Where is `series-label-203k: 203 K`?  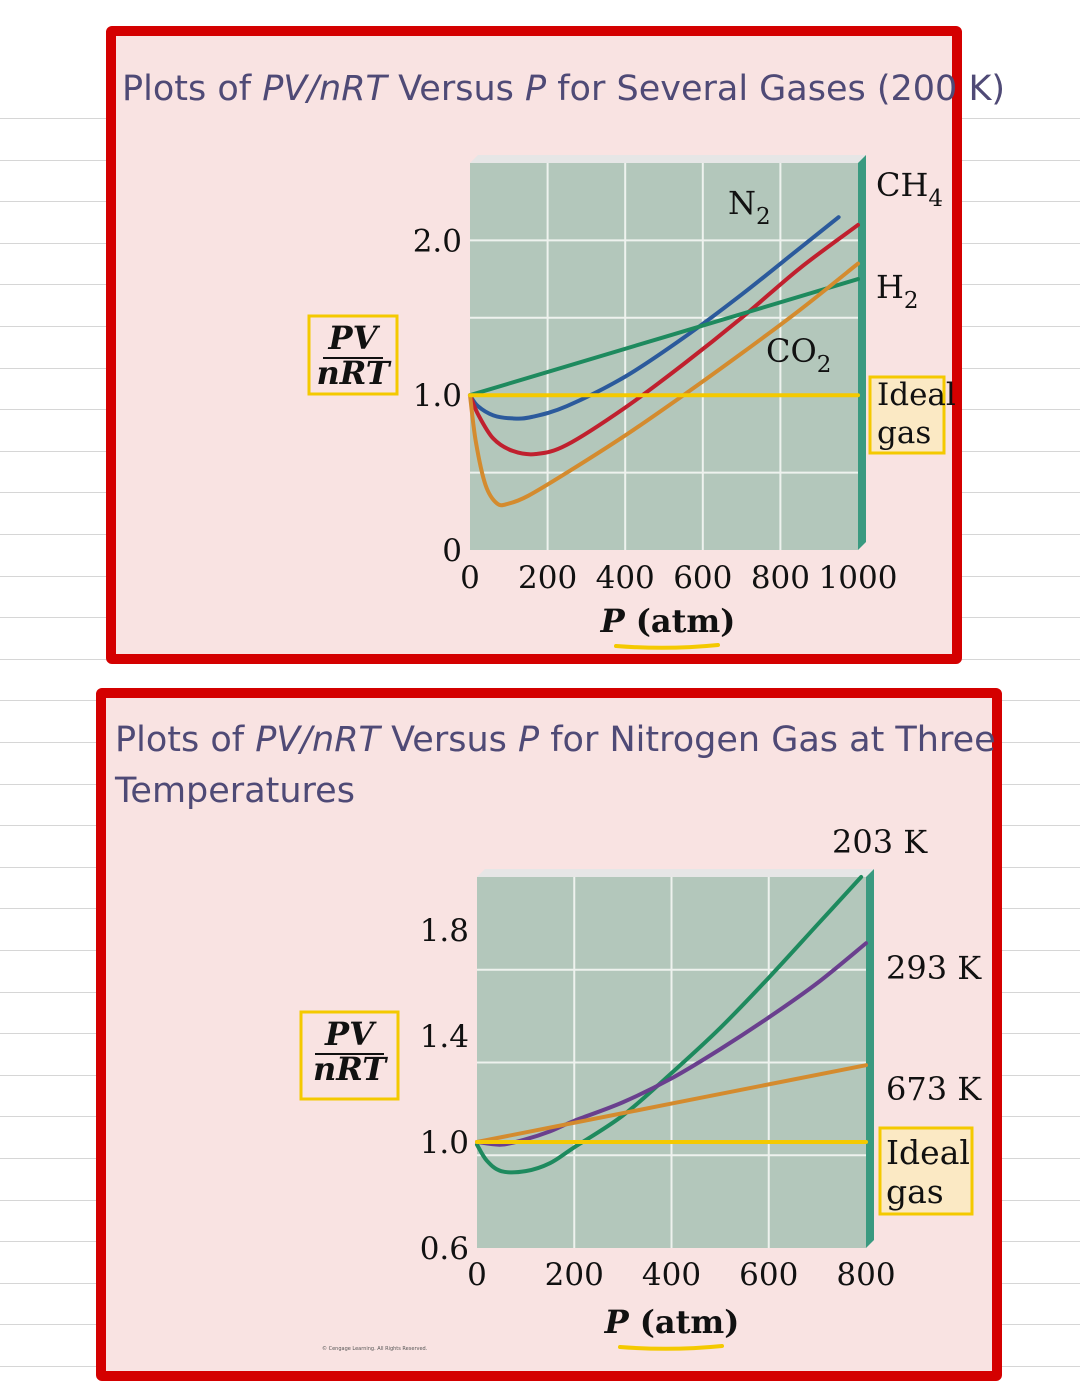 series-label-203k: 203 K is located at coordinates (880, 842).